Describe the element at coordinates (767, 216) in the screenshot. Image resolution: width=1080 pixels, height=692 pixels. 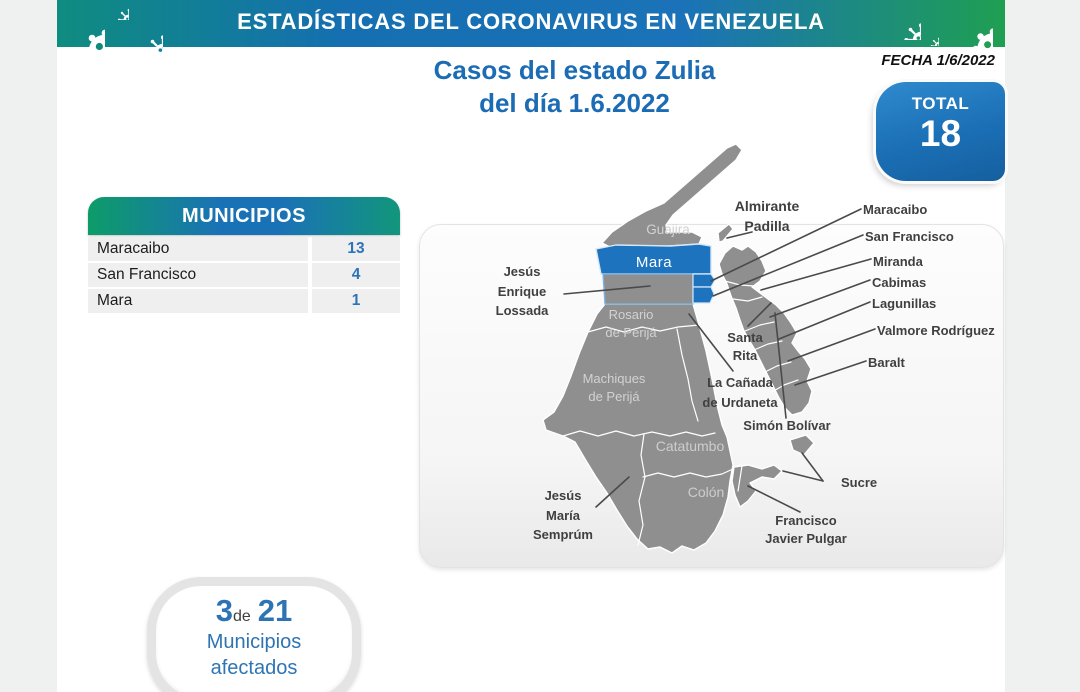
I see `map-label-almirante-padilla: Almirante Padilla` at that location.